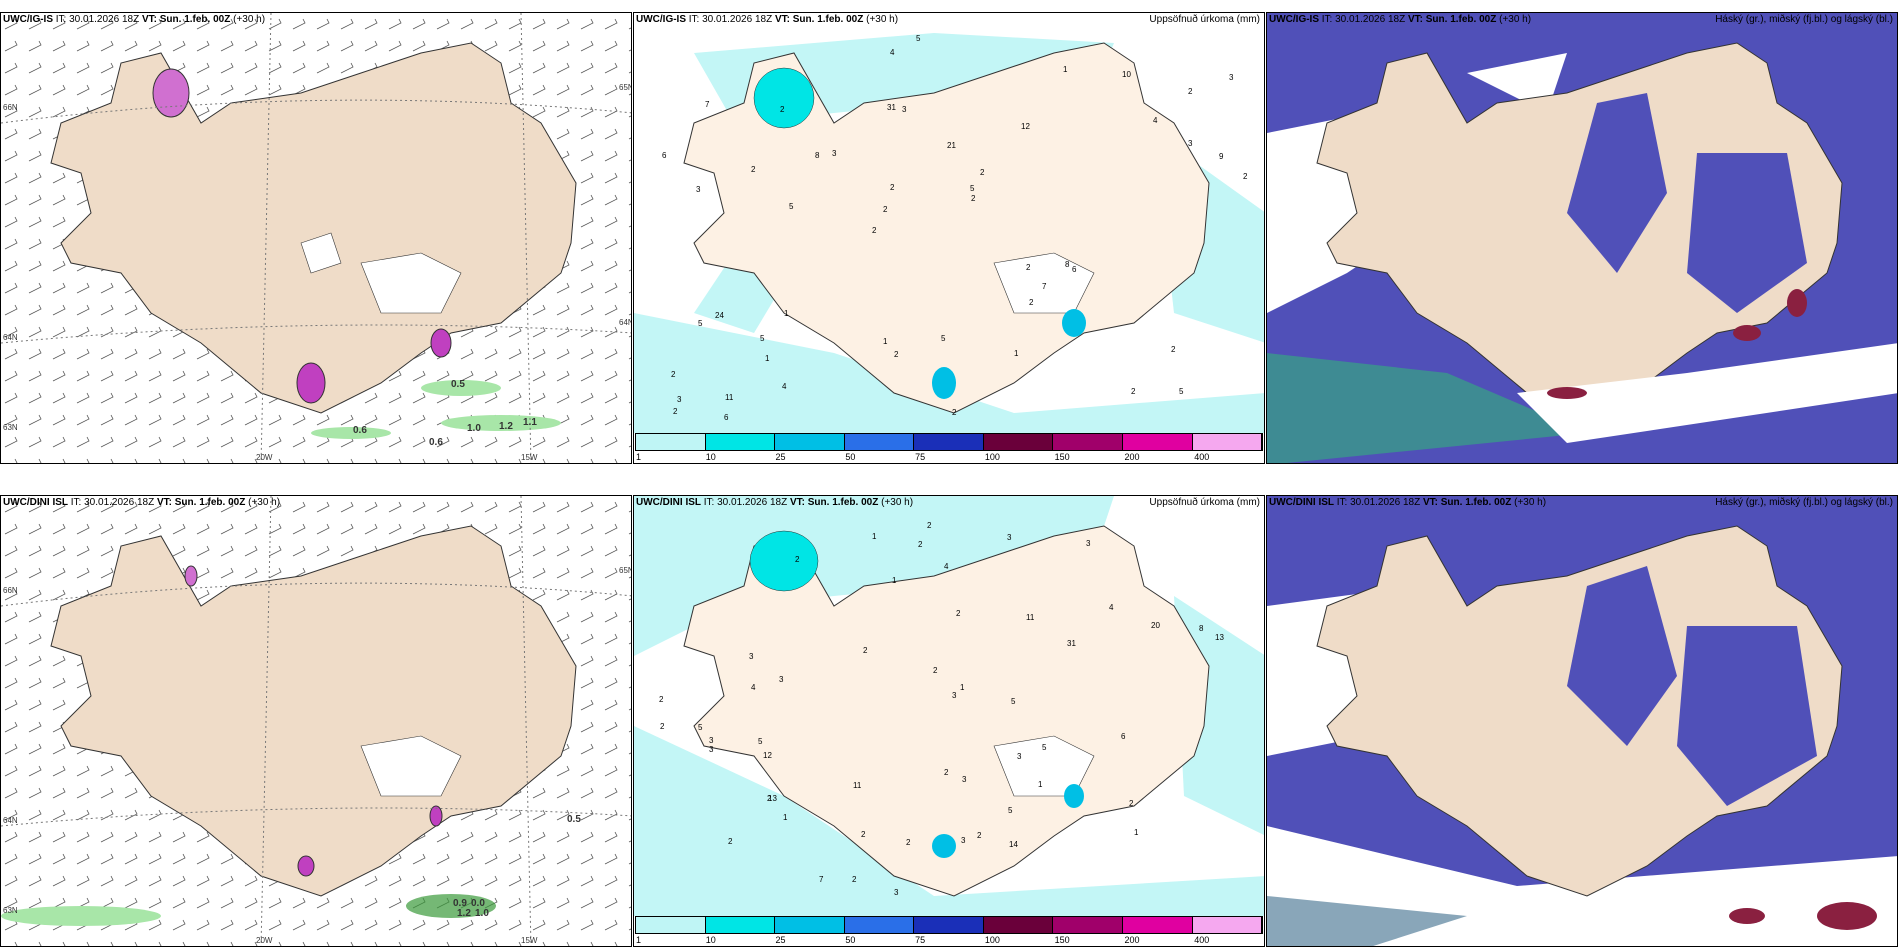 Image resolution: width=1900 pixels, height=950 pixels. I want to click on precip-value: 10, so click(1126, 74).